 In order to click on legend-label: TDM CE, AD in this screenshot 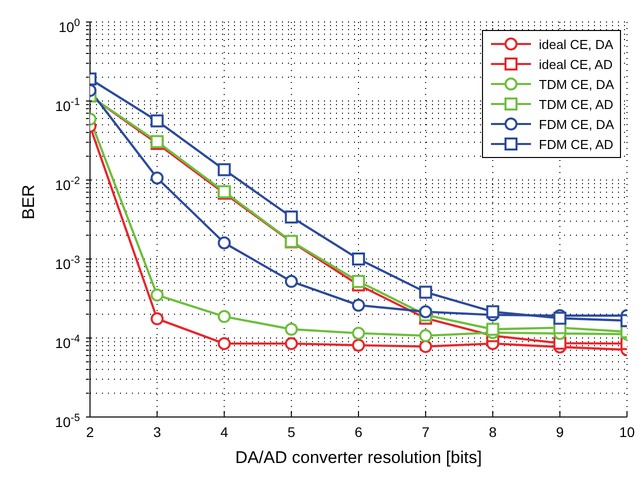, I will do `click(576, 104)`.